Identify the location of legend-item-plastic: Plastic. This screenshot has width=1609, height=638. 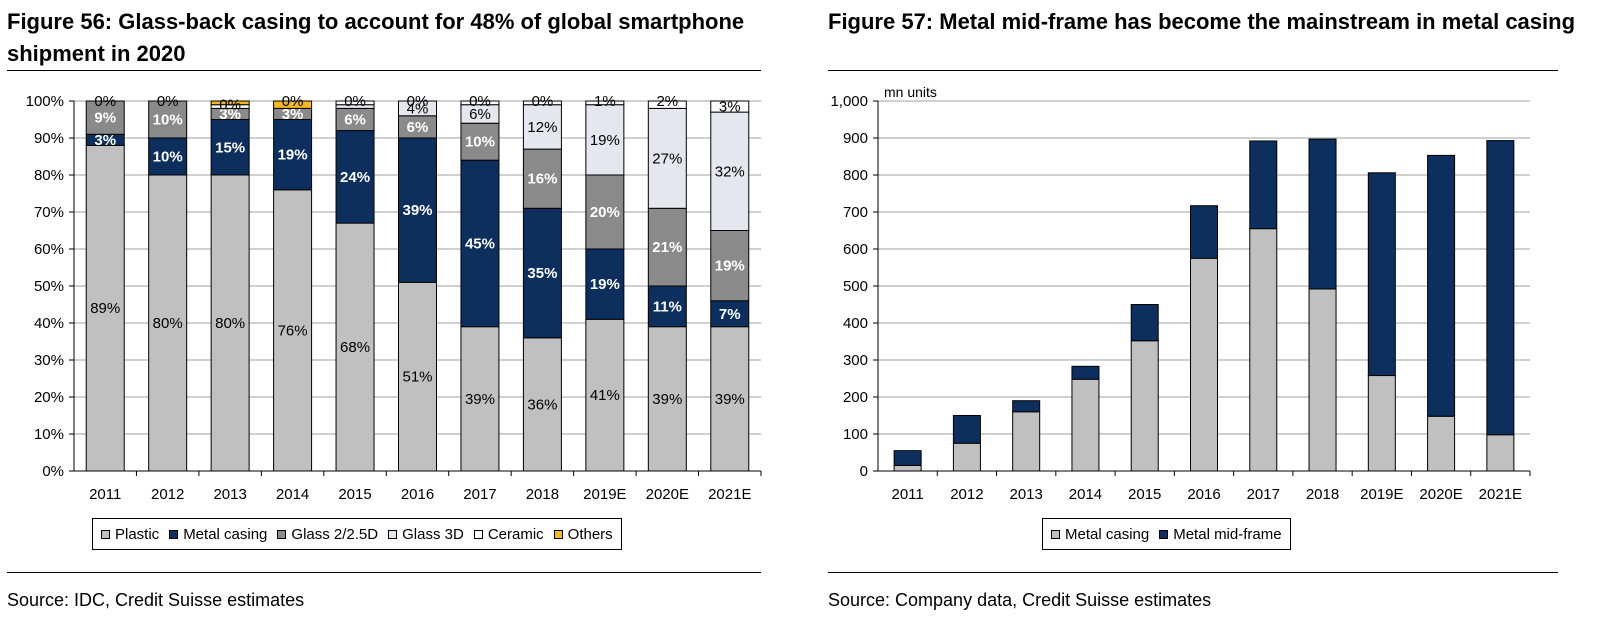
(130, 534).